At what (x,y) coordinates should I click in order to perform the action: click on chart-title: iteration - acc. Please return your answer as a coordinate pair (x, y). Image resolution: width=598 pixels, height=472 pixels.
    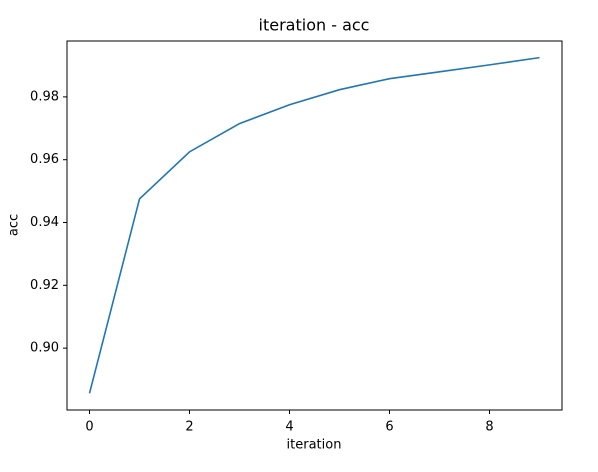
    Looking at the image, I should click on (314, 25).